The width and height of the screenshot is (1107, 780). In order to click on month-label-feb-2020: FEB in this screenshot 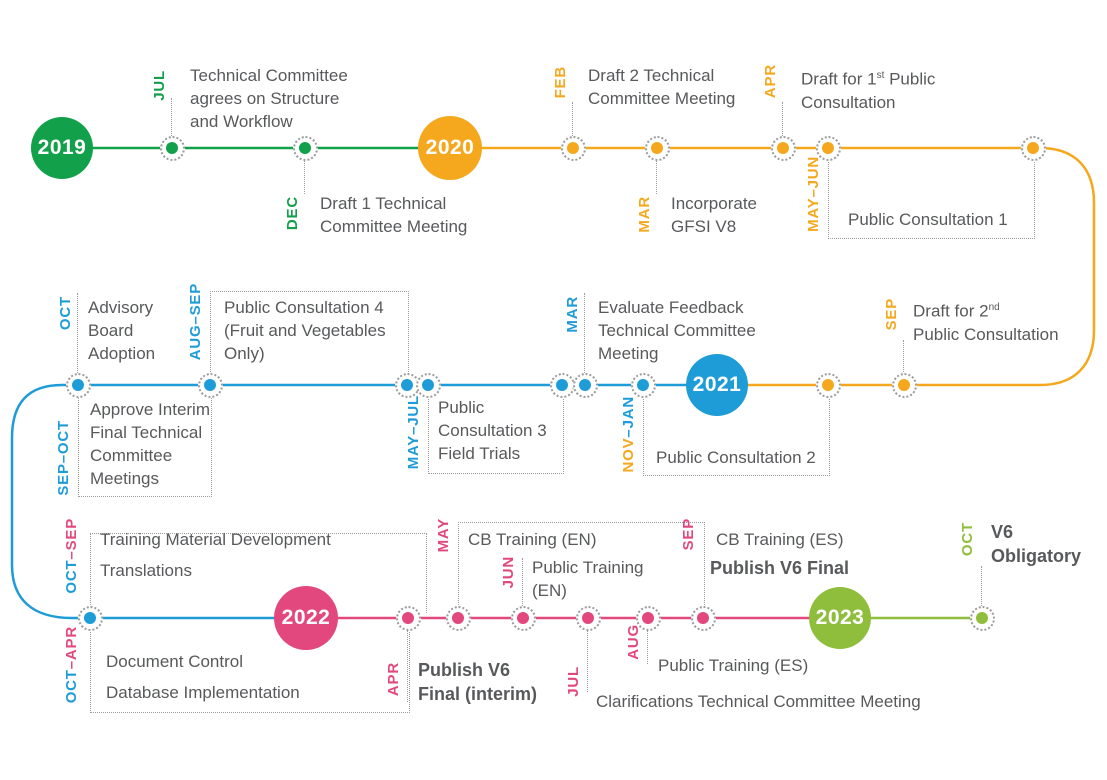, I will do `click(560, 82)`.